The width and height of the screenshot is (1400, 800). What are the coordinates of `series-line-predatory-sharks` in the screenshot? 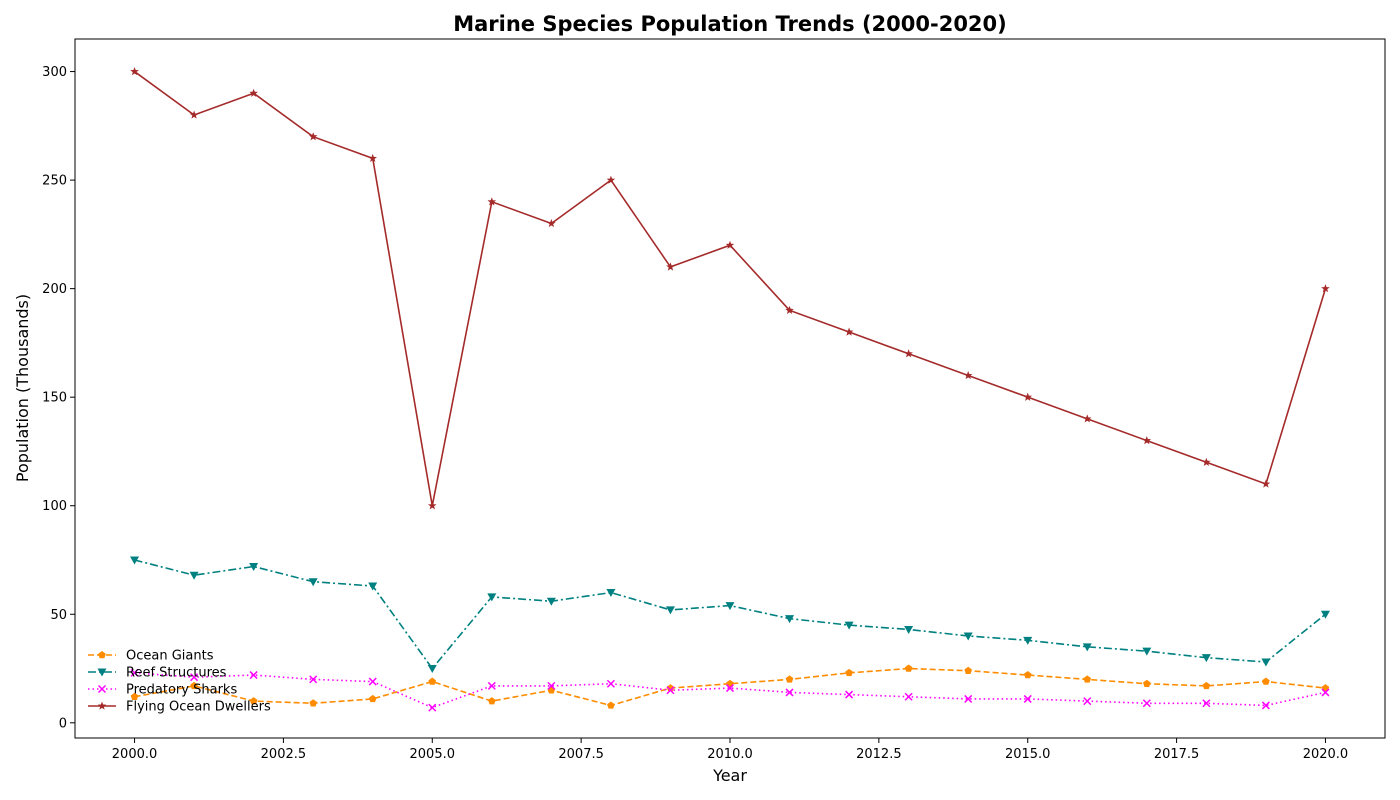 It's located at (730, 690).